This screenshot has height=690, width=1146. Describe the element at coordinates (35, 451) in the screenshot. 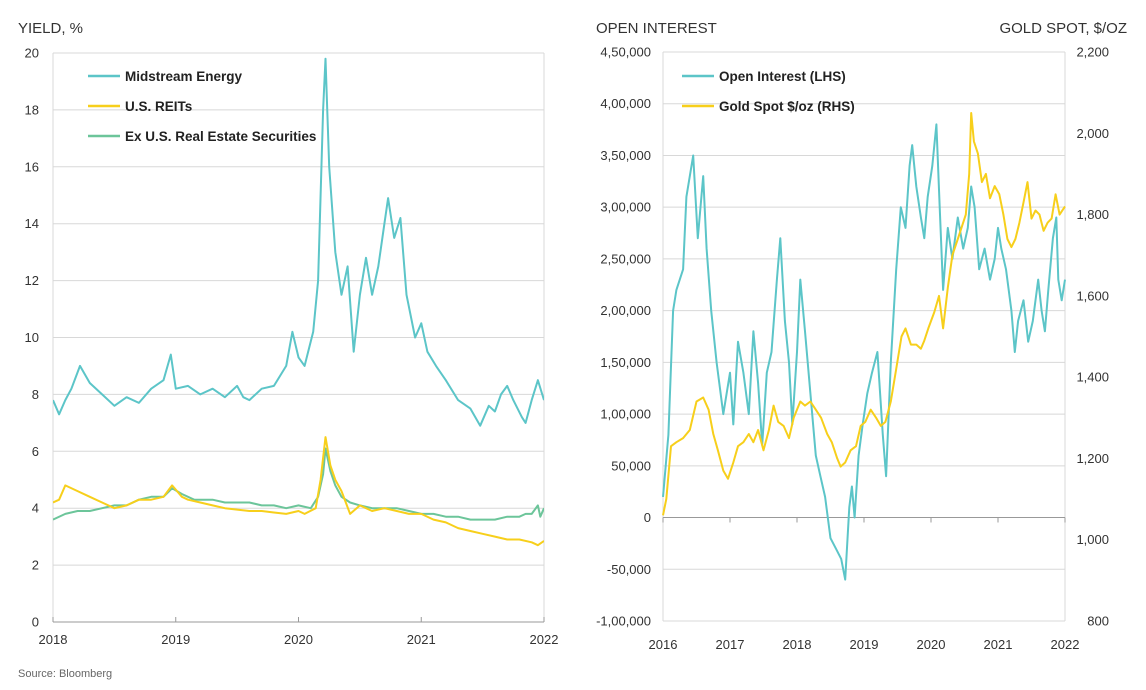

I see `y-tick-label: 6` at that location.